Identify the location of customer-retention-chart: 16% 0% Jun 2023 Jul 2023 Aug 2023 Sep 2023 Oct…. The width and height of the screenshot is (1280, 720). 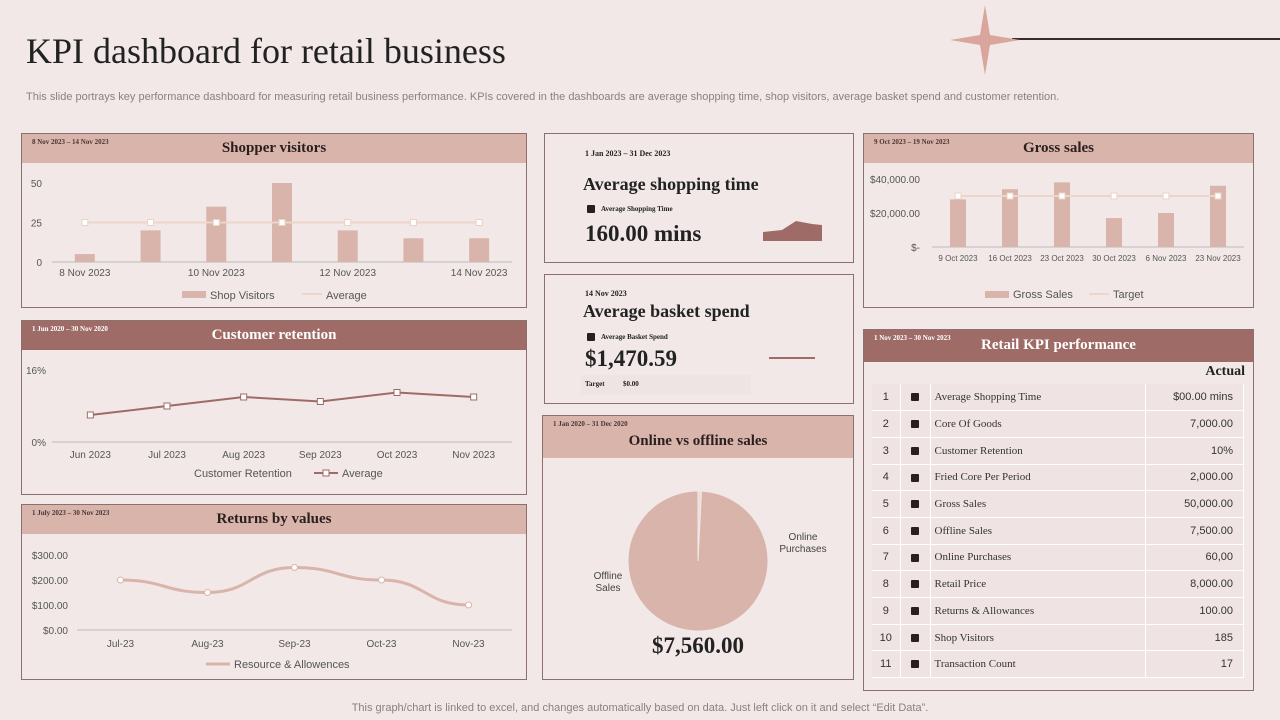
(269, 423).